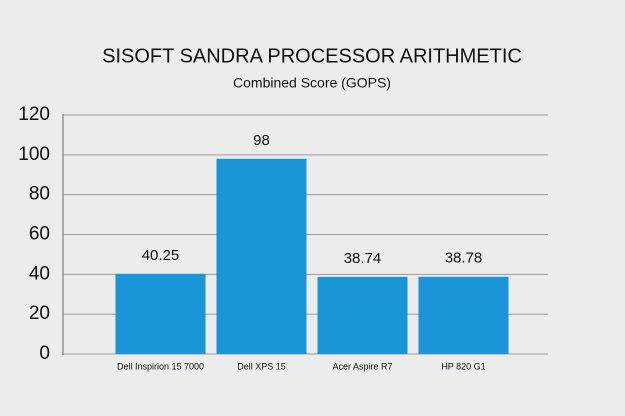 This screenshot has width=625, height=416. Describe the element at coordinates (39, 234) in the screenshot. I see `y-tick-label: 60` at that location.